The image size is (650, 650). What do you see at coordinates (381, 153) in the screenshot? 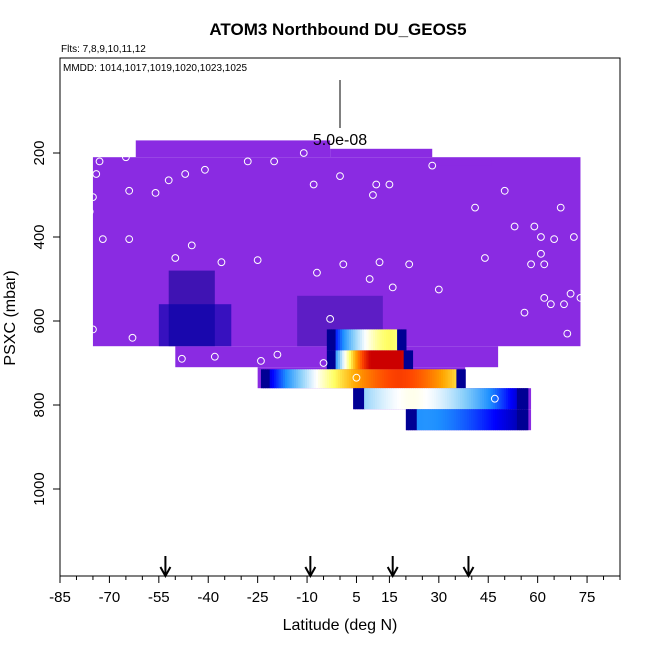
I see `curtain-region` at bounding box center [381, 153].